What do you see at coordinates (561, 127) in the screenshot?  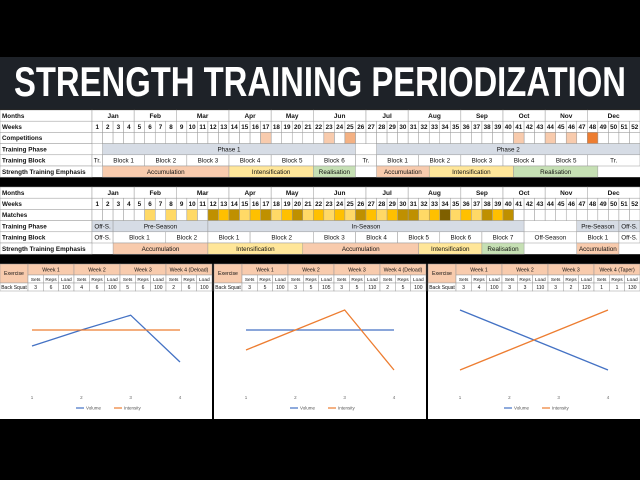 I see `week-label: 45` at bounding box center [561, 127].